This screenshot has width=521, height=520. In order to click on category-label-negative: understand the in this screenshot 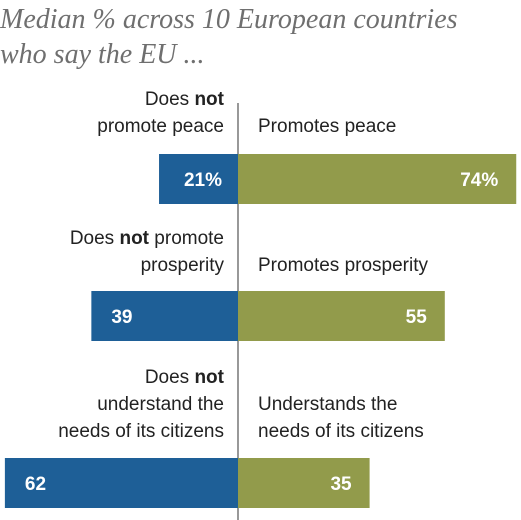, I will do `click(160, 404)`.